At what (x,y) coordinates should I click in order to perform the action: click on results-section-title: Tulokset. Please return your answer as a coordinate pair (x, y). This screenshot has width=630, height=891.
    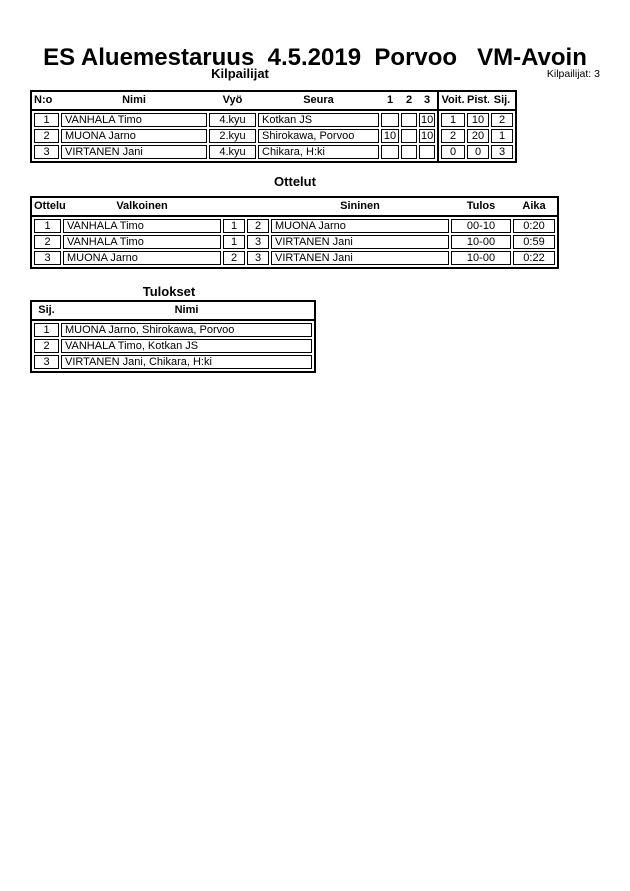
    Looking at the image, I should click on (169, 291).